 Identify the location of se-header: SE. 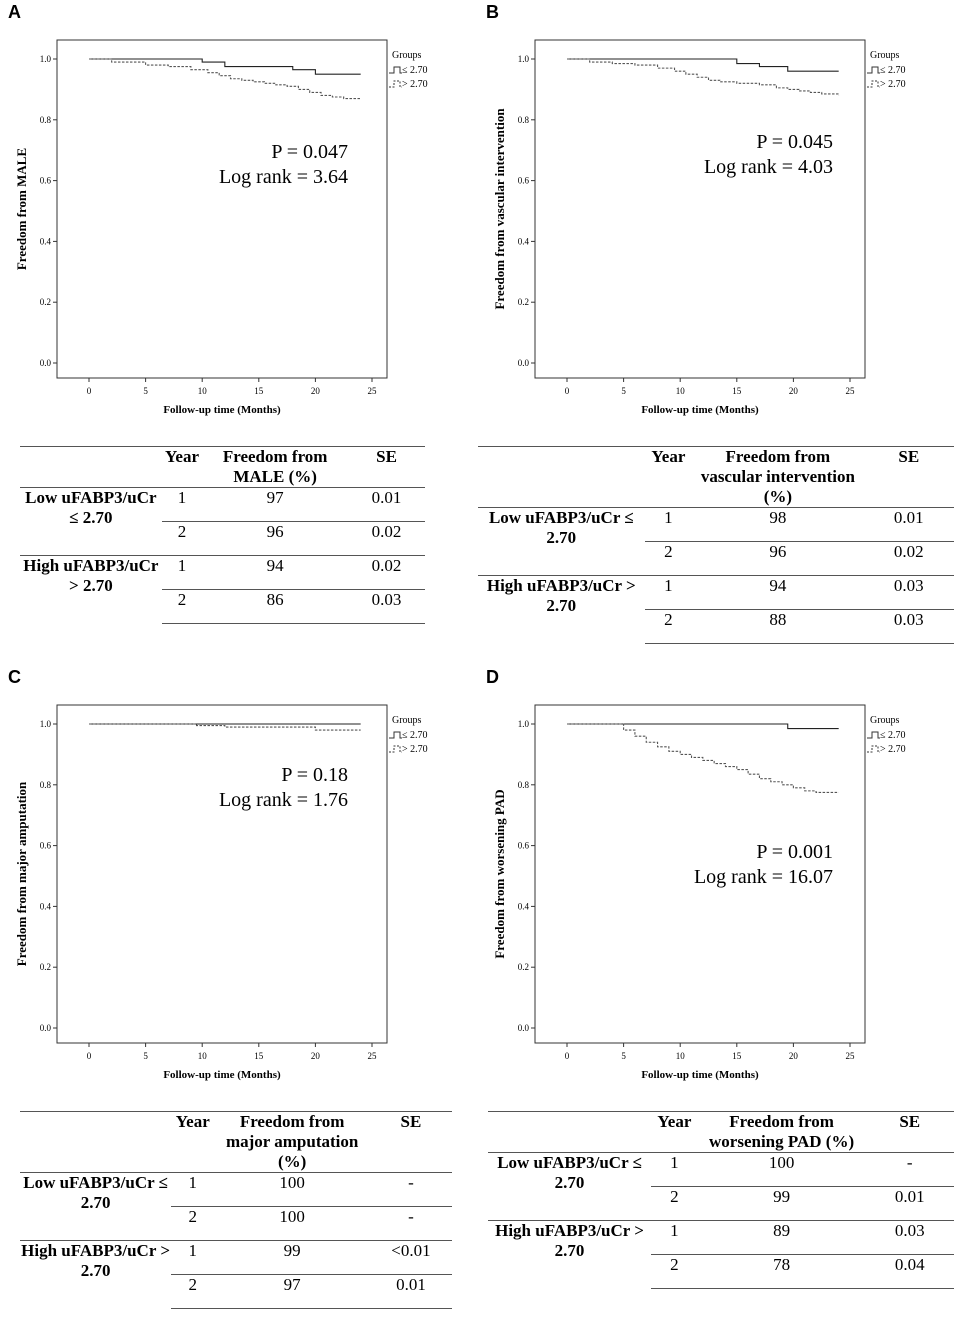
(386, 467).